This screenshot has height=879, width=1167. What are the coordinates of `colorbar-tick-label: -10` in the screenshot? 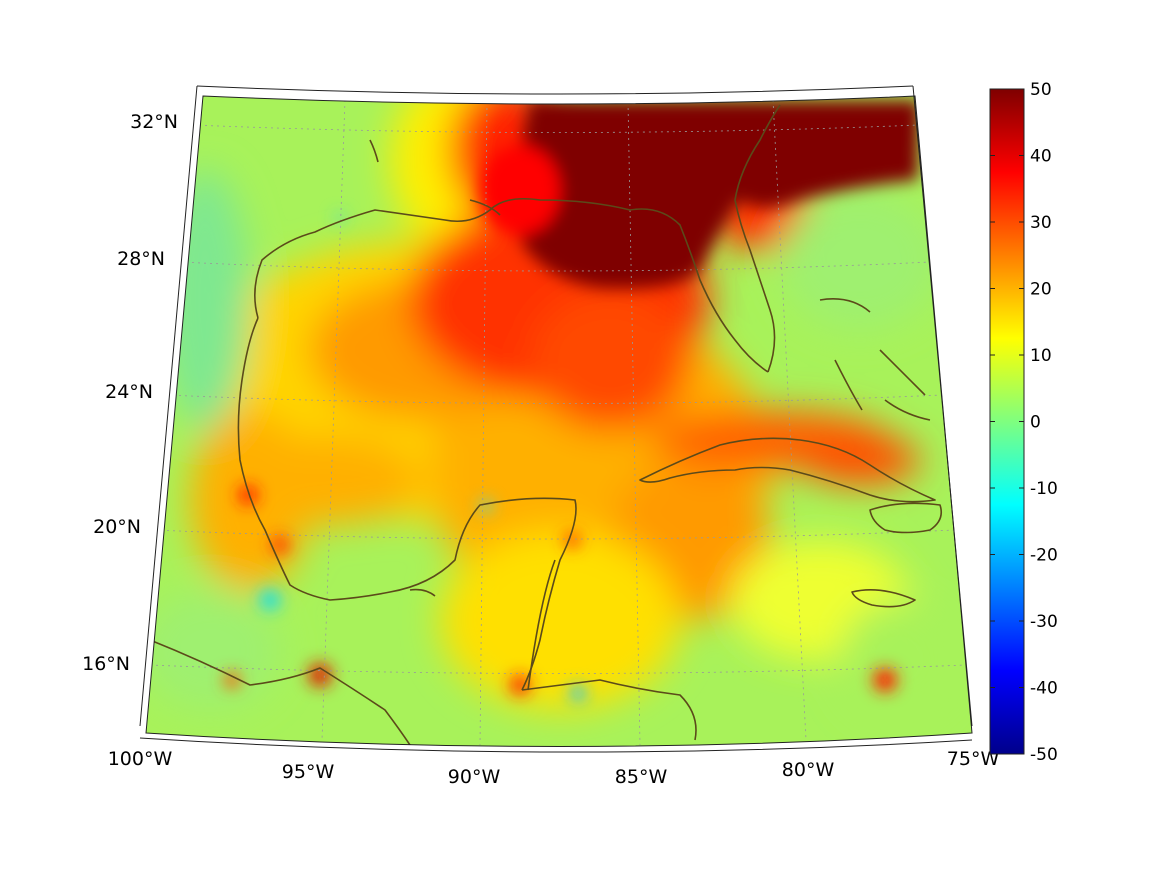 It's located at (1044, 489).